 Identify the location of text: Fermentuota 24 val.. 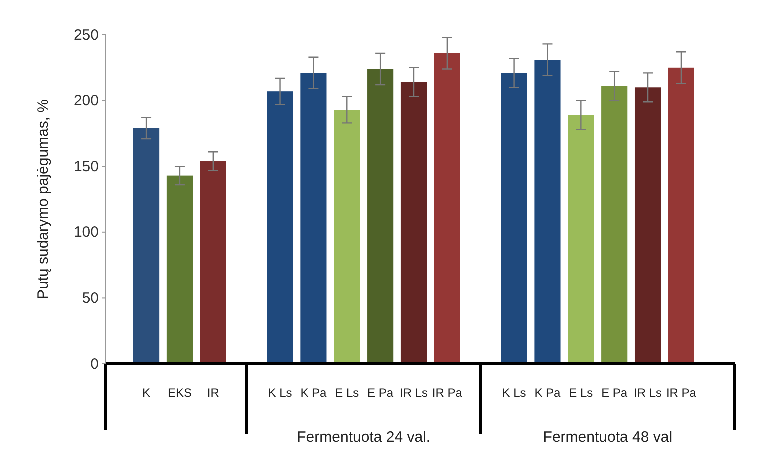
(364, 437).